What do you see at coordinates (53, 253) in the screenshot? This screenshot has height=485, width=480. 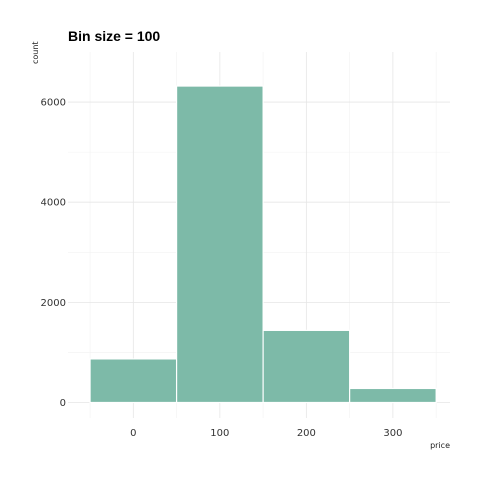 I see `y-tick-labels: 0 2000 4000 6000` at bounding box center [53, 253].